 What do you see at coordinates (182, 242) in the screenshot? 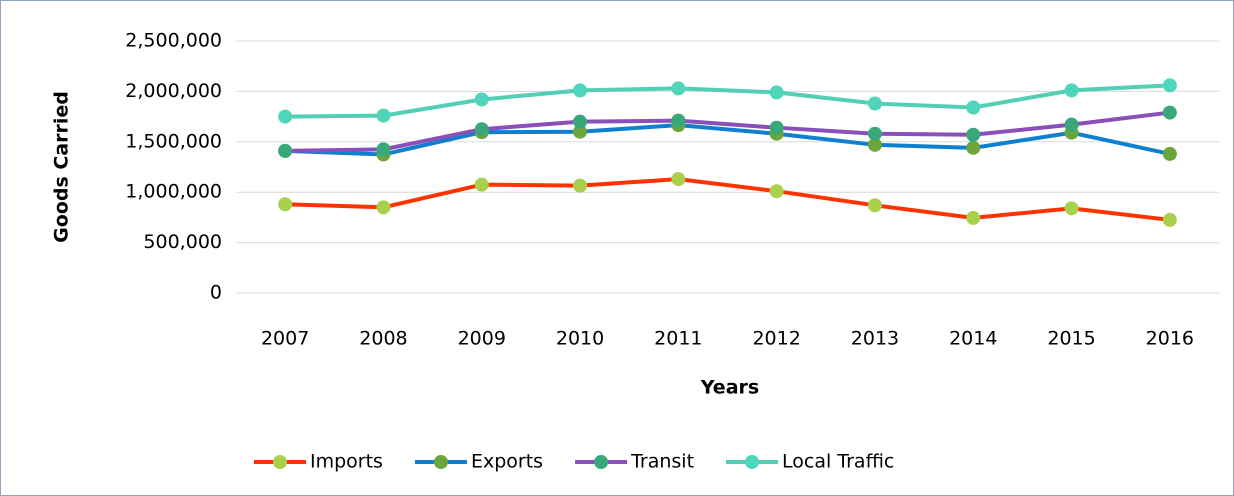
I see `y-tick-label: 500,000` at bounding box center [182, 242].